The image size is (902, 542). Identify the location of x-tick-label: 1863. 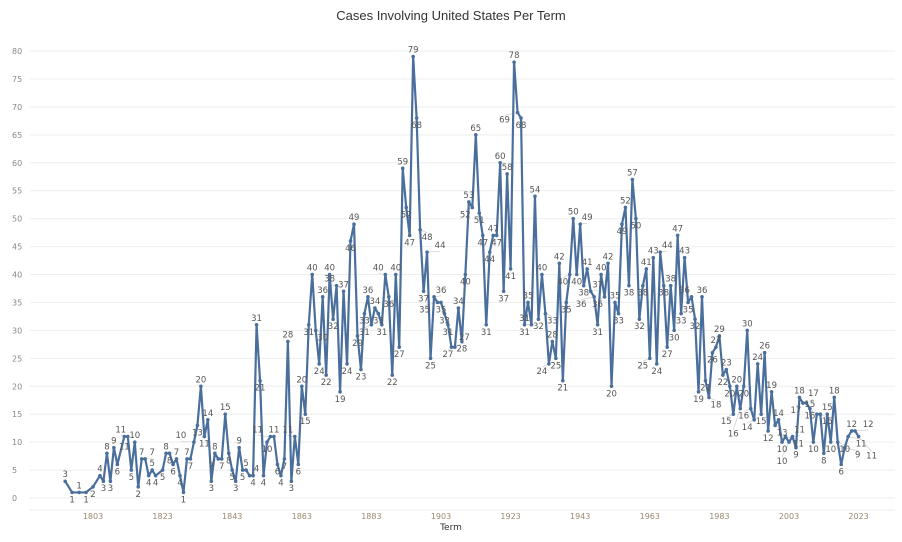
(302, 516).